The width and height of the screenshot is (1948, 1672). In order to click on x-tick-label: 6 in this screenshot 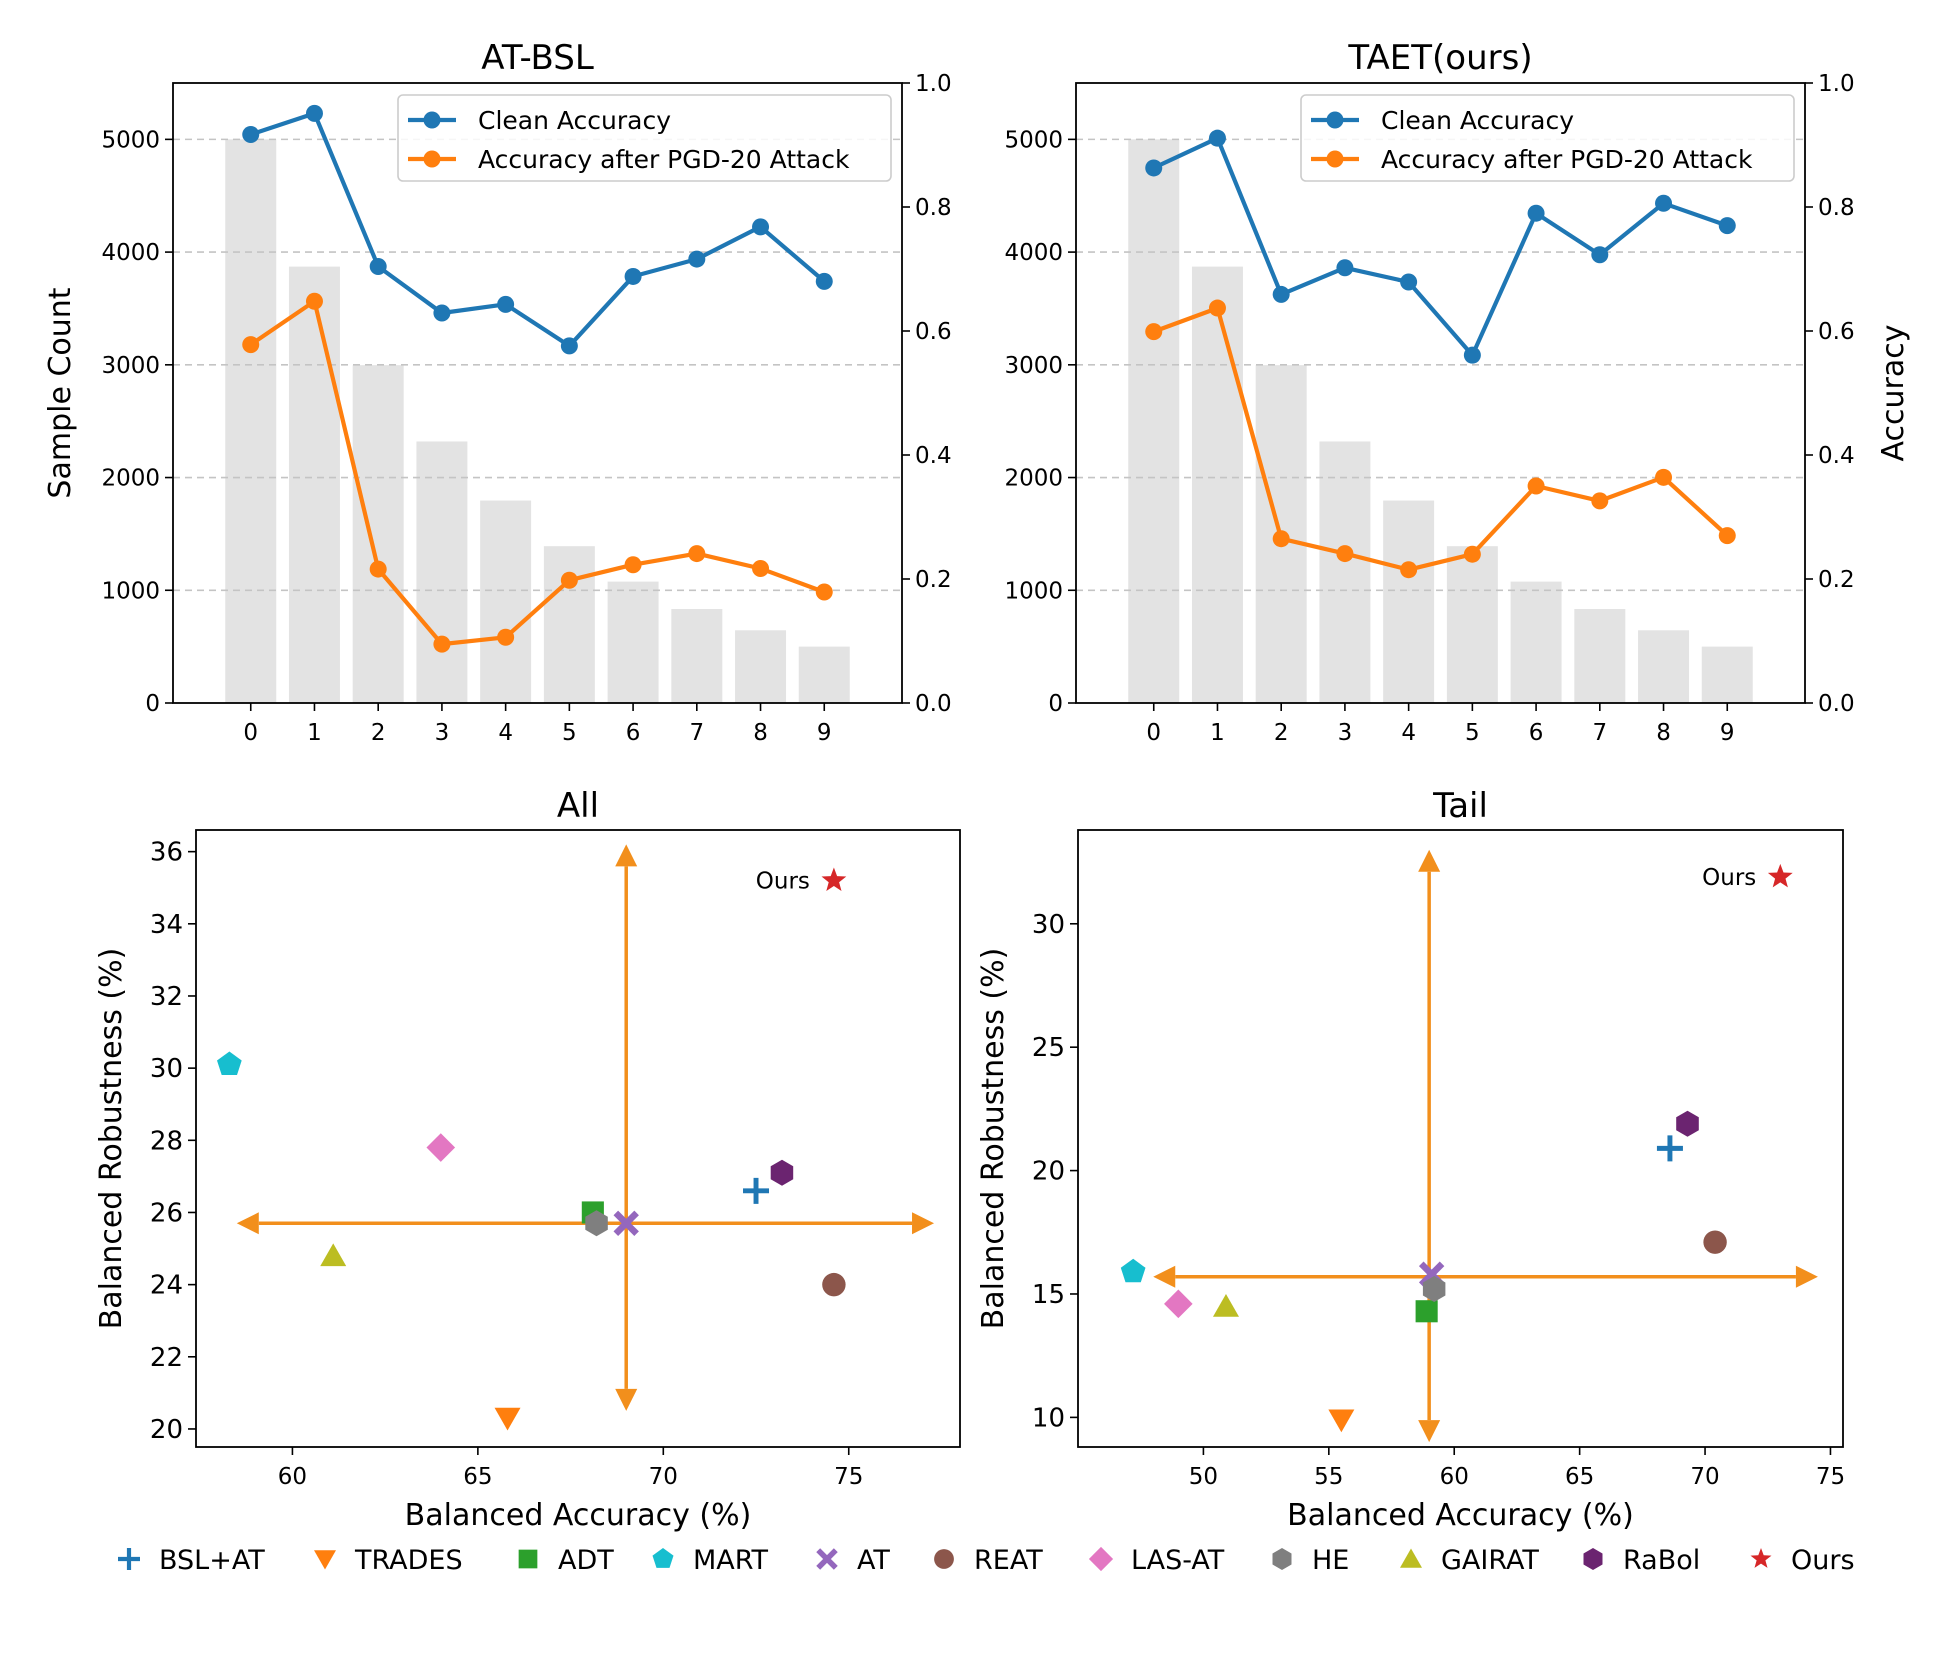, I will do `click(633, 733)`.